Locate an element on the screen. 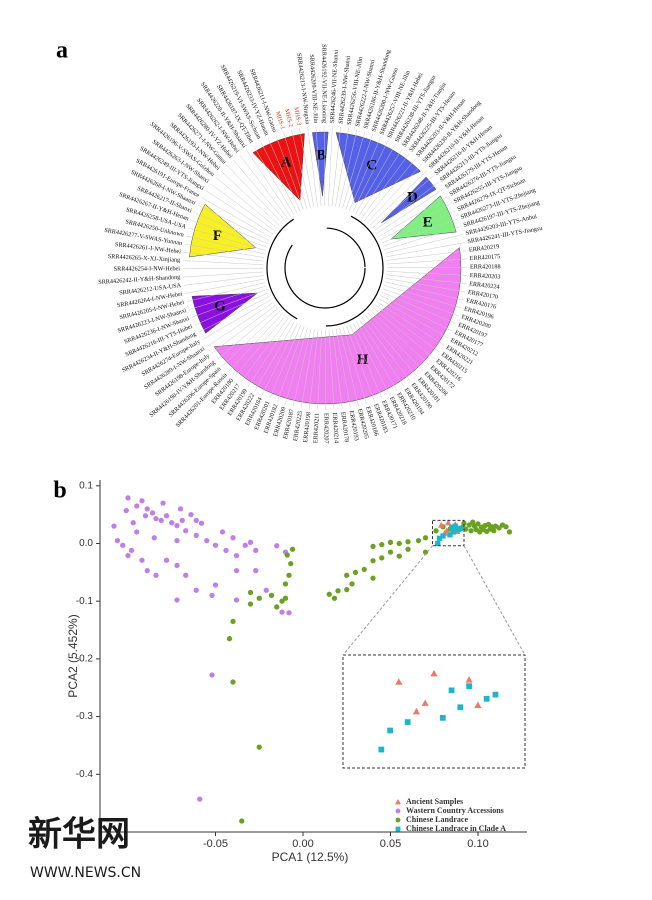 This screenshot has height=900, width=652. watermark-title: 新华网 is located at coordinates (79, 835).